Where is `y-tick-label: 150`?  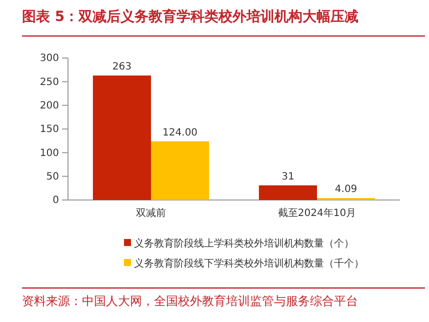
y-tick-label: 150 is located at coordinates (49, 130).